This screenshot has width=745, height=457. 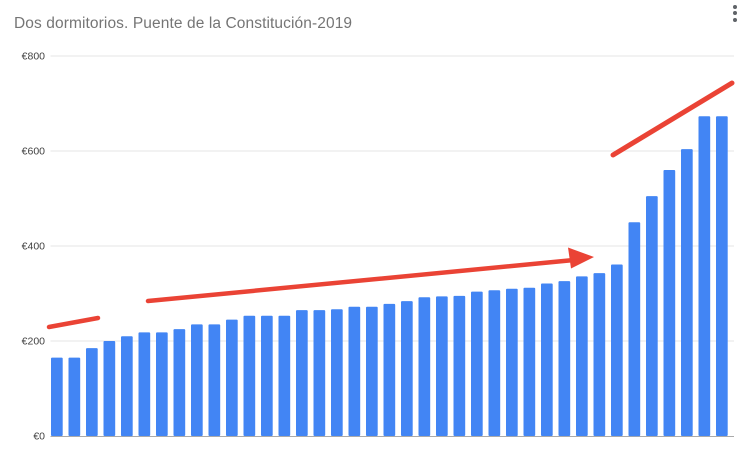 What do you see at coordinates (73, 322) in the screenshot?
I see `trend-line-left` at bounding box center [73, 322].